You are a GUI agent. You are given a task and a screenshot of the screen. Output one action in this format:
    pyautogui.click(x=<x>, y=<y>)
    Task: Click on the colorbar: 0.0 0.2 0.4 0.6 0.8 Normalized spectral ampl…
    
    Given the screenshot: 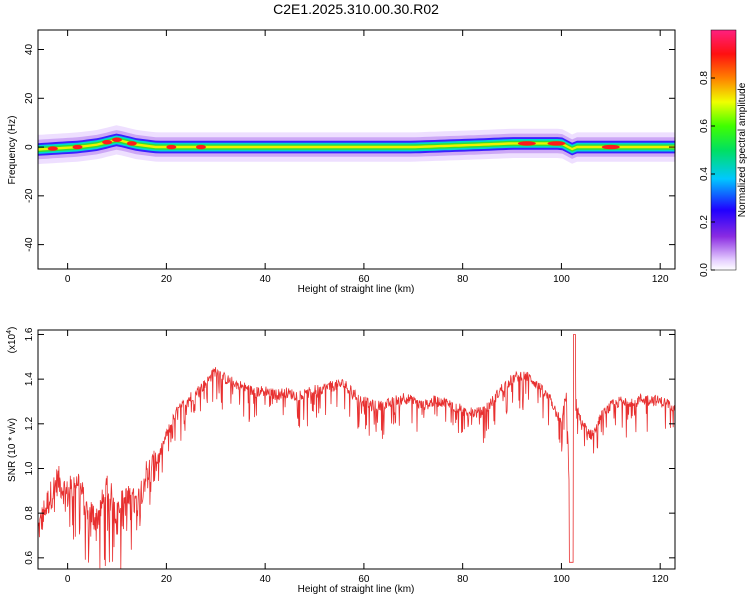 What is the action you would take?
    pyautogui.click(x=723, y=153)
    